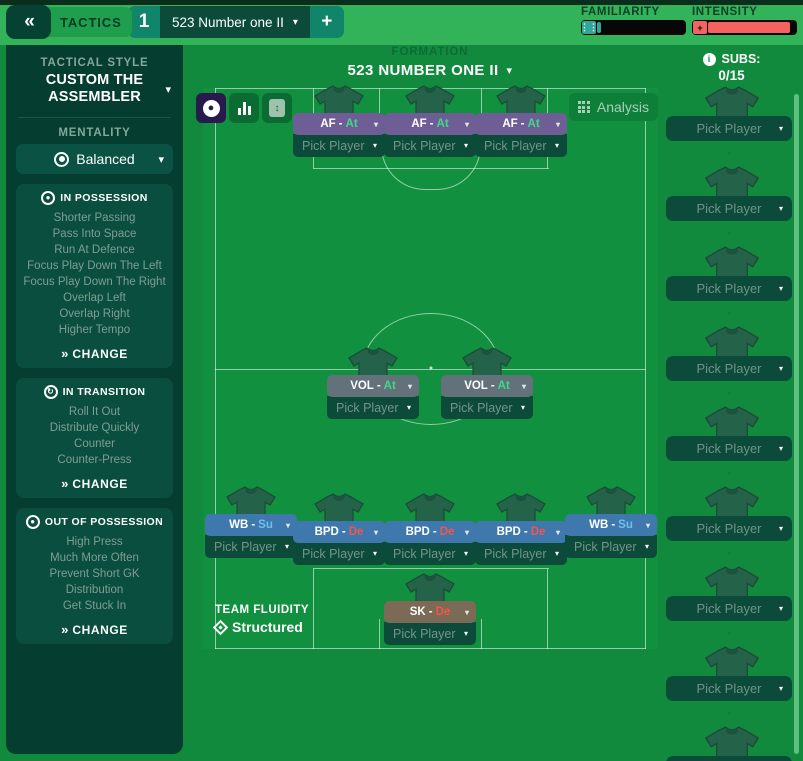  What do you see at coordinates (100, 483) in the screenshot?
I see `change-label: CHANGE` at bounding box center [100, 483].